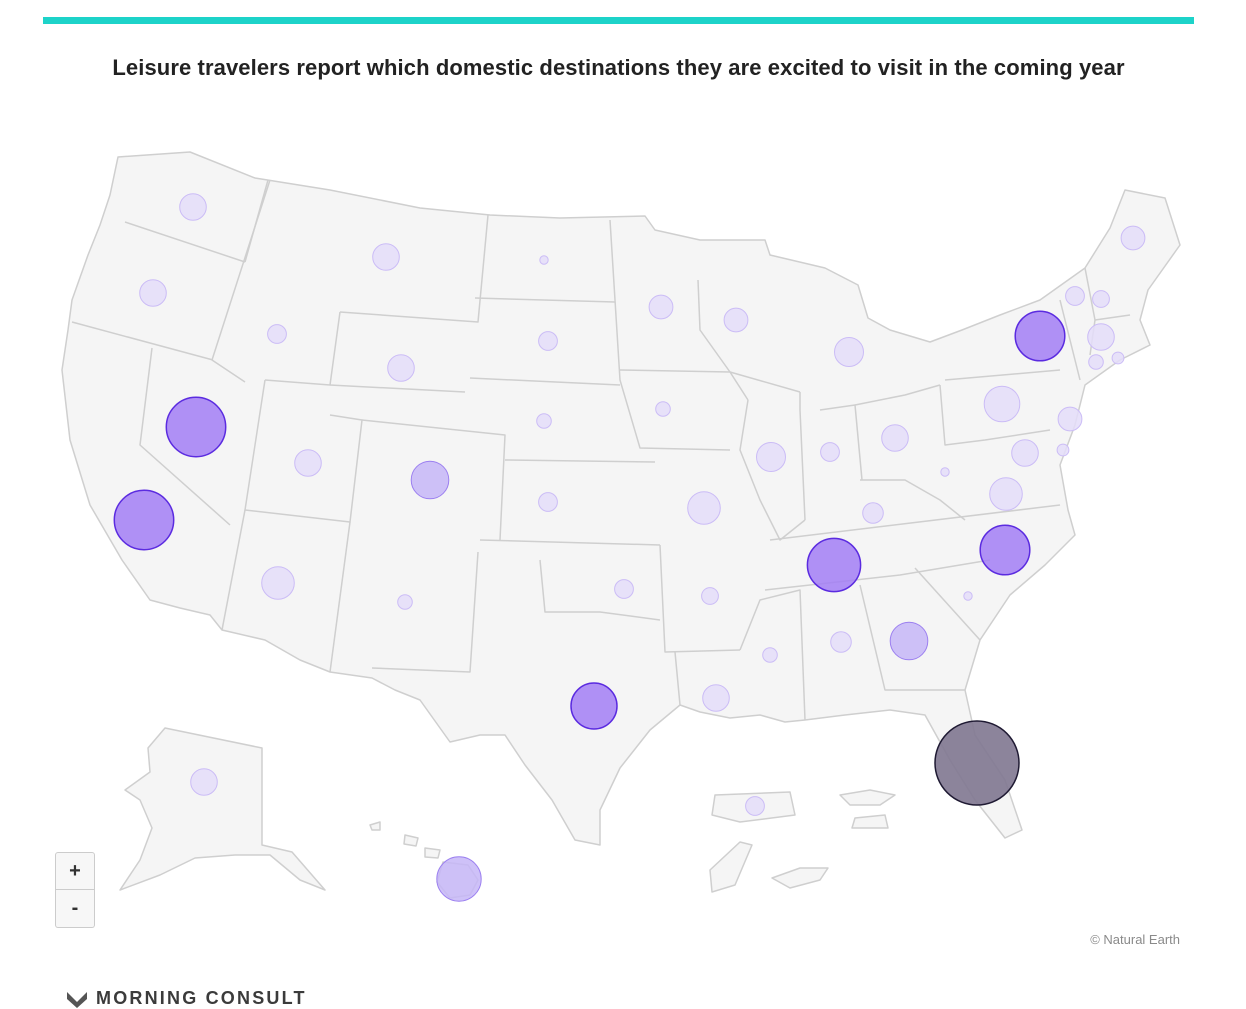 The image size is (1246, 1009). Describe the element at coordinates (1101, 337) in the screenshot. I see `bubble-massachusetts: Massachusetts` at that location.